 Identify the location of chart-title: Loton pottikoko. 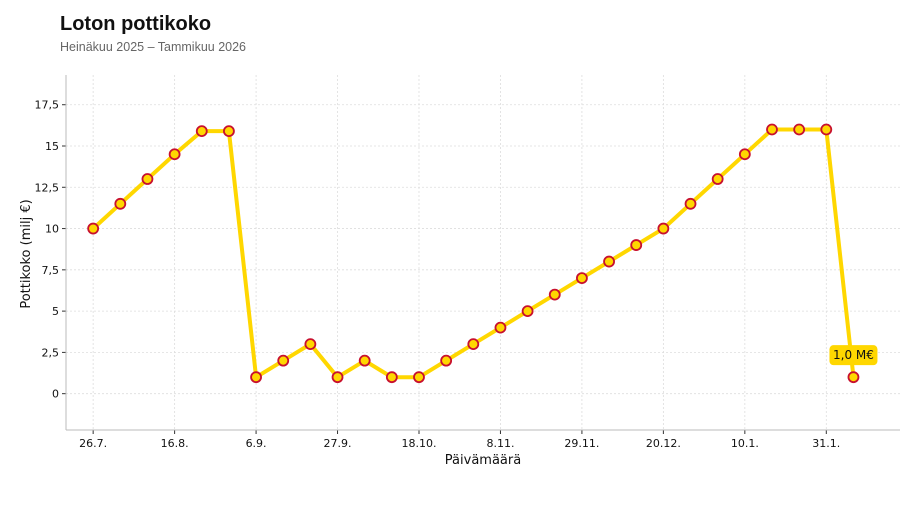
(136, 24).